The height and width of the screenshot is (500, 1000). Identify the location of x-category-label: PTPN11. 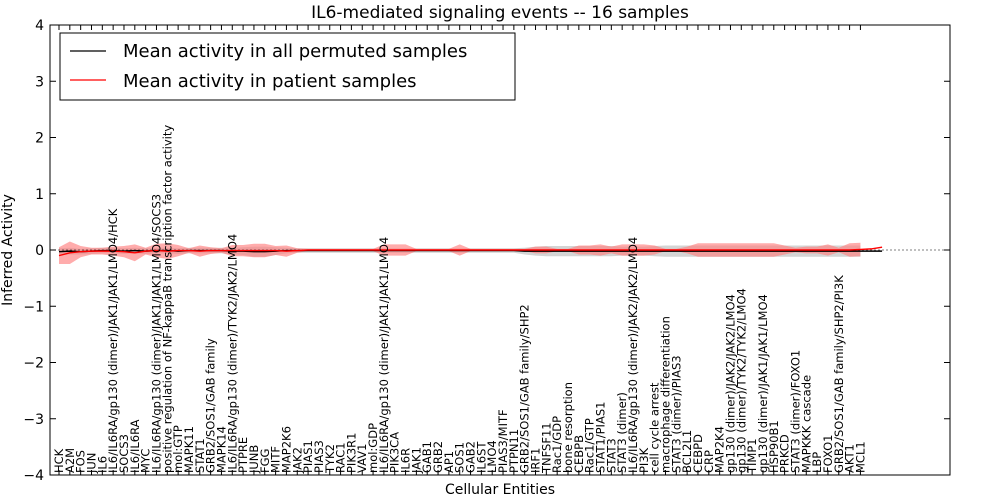
(514, 451).